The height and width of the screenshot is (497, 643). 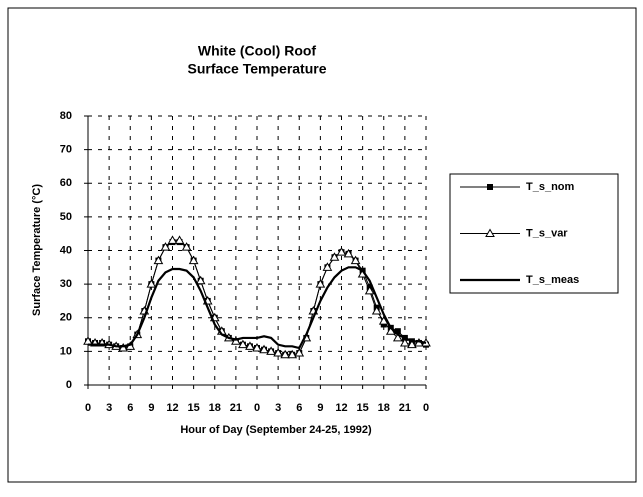 What do you see at coordinates (547, 233) in the screenshot?
I see `legend-label: T_s_var` at bounding box center [547, 233].